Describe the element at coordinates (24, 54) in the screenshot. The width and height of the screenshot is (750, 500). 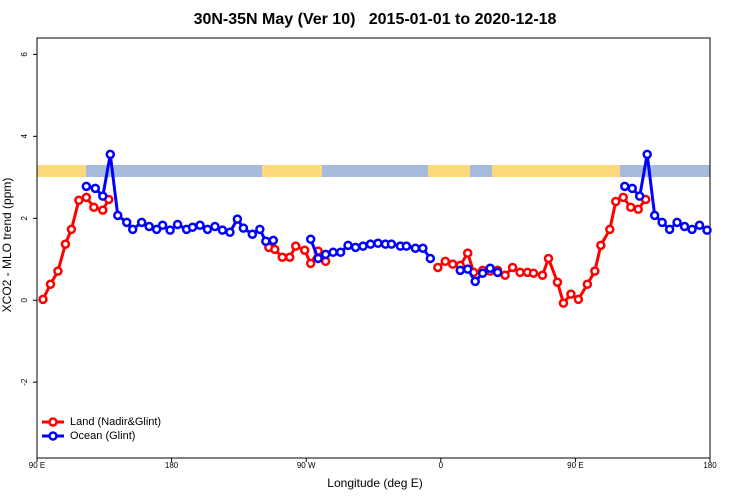
I see `y-tick-label: 6` at that location.